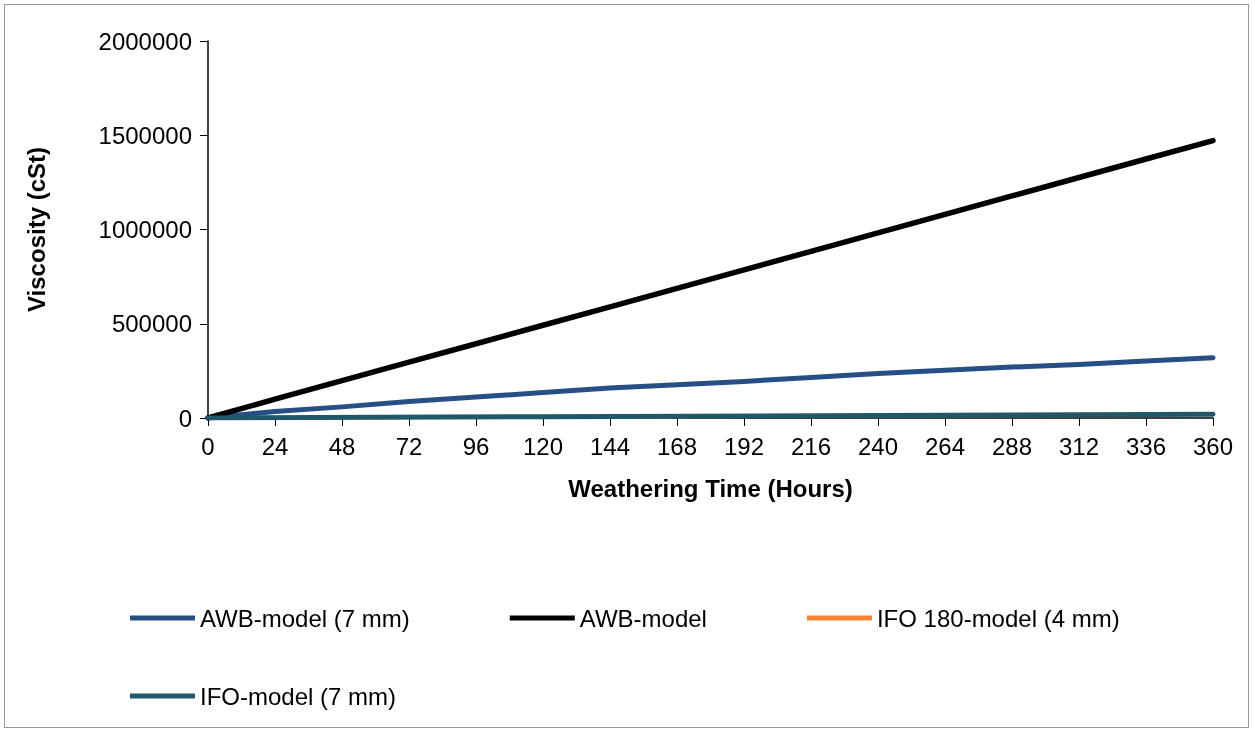 This screenshot has width=1255, height=732. Describe the element at coordinates (811, 446) in the screenshot. I see `x-tick-label: 216` at that location.